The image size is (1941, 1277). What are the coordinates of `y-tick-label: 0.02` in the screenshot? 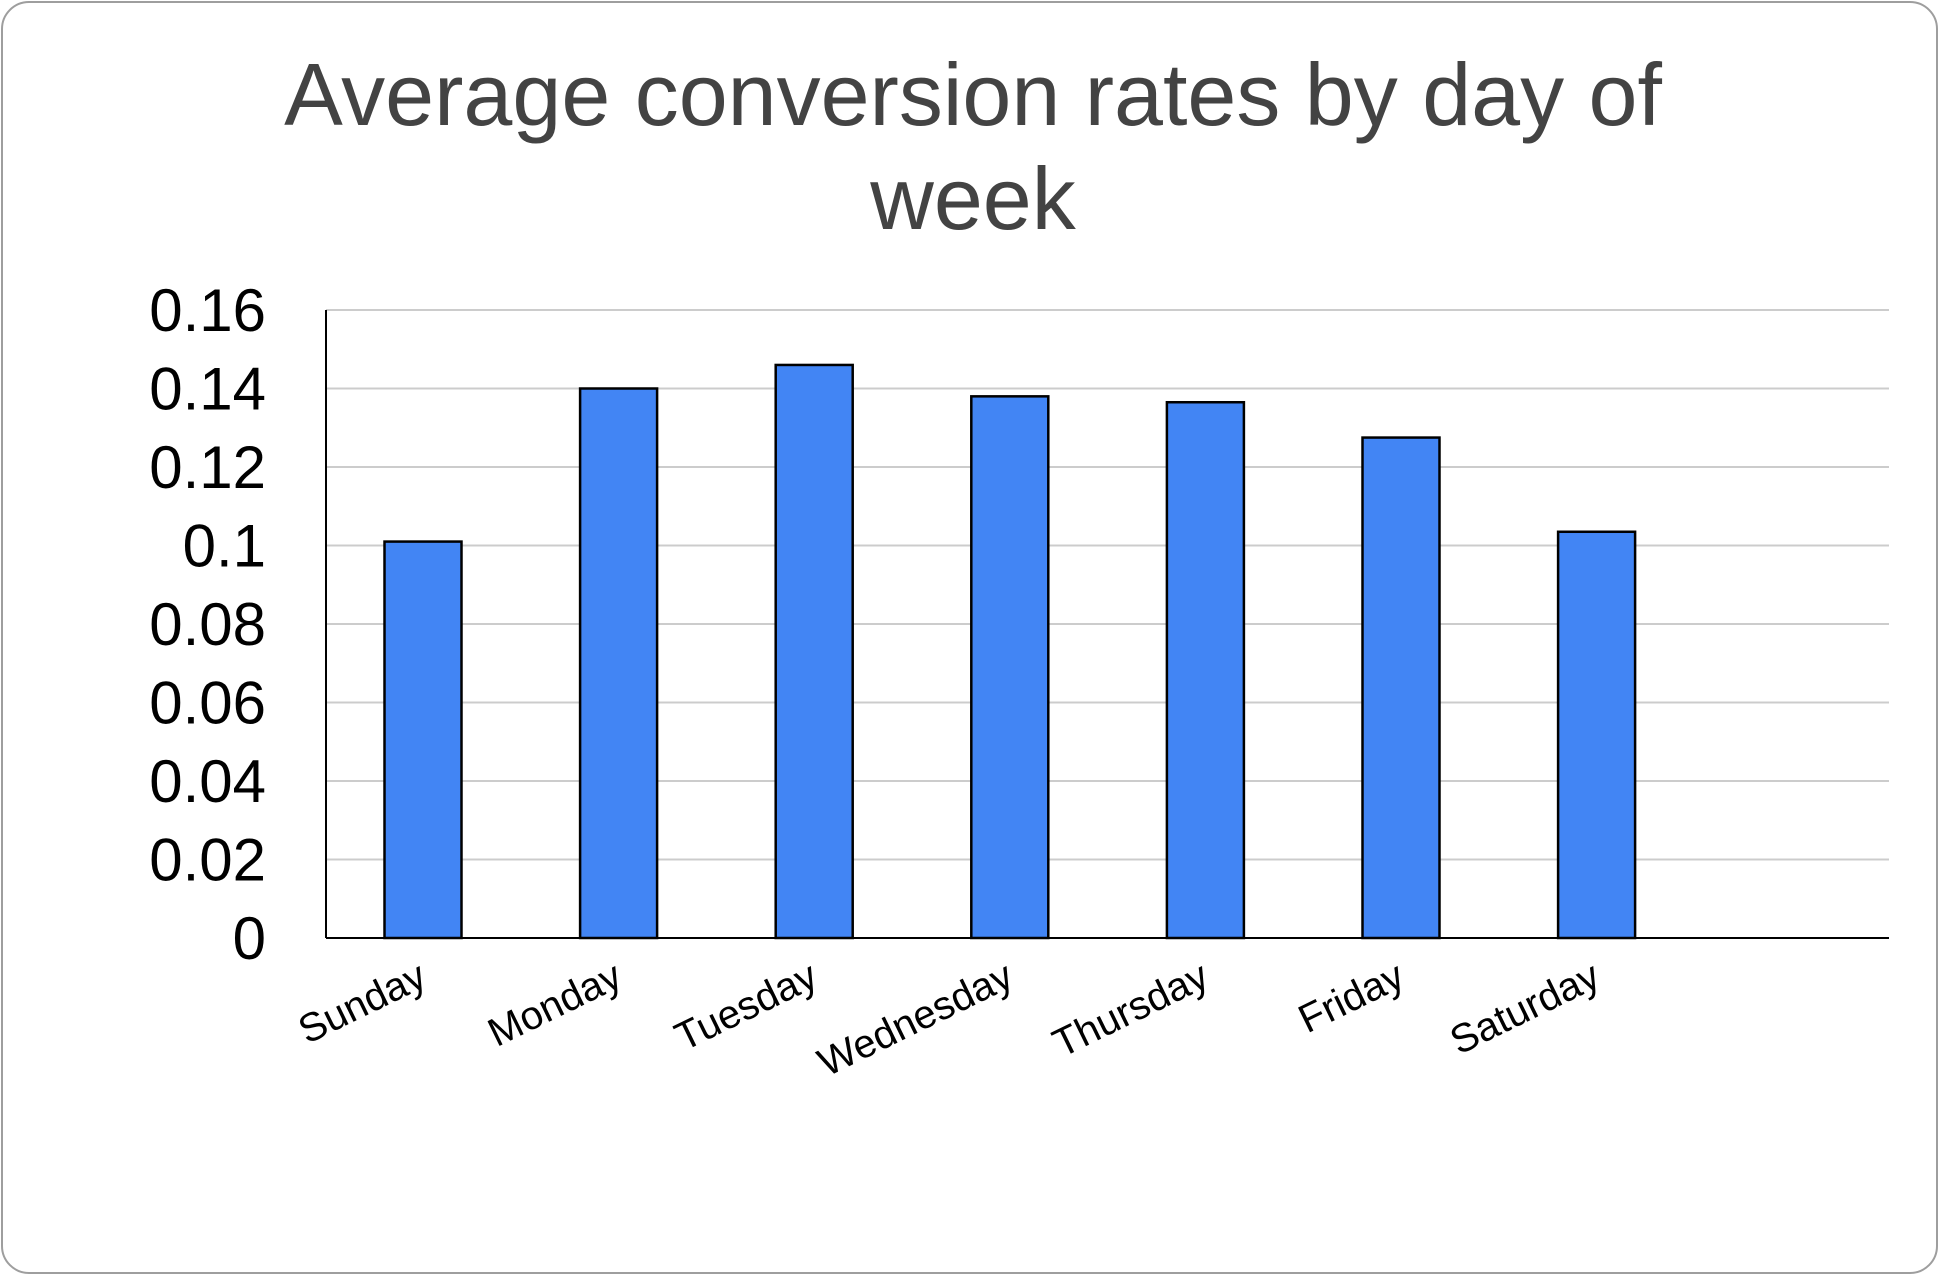 It's located at (207, 860).